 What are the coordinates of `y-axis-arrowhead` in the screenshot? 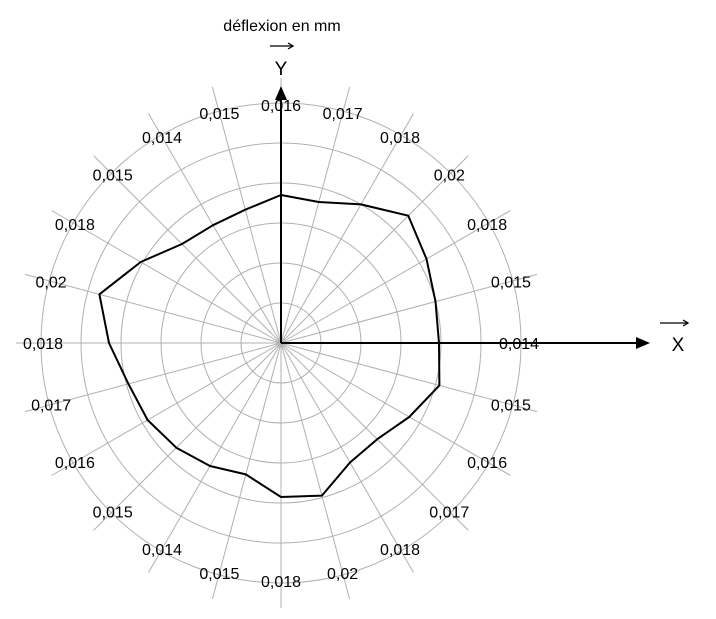 It's located at (281, 93).